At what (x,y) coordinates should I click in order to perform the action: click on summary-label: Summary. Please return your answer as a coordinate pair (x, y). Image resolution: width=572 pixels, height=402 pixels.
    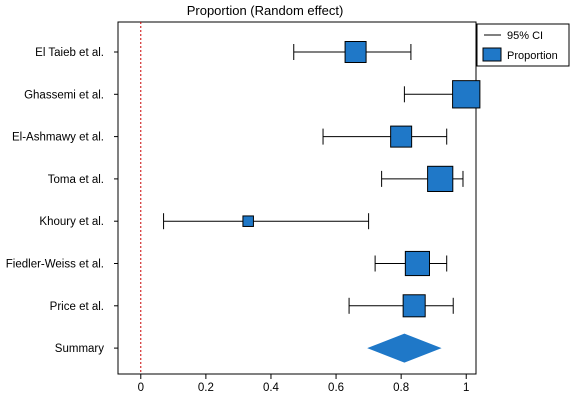
    Looking at the image, I should click on (79, 349).